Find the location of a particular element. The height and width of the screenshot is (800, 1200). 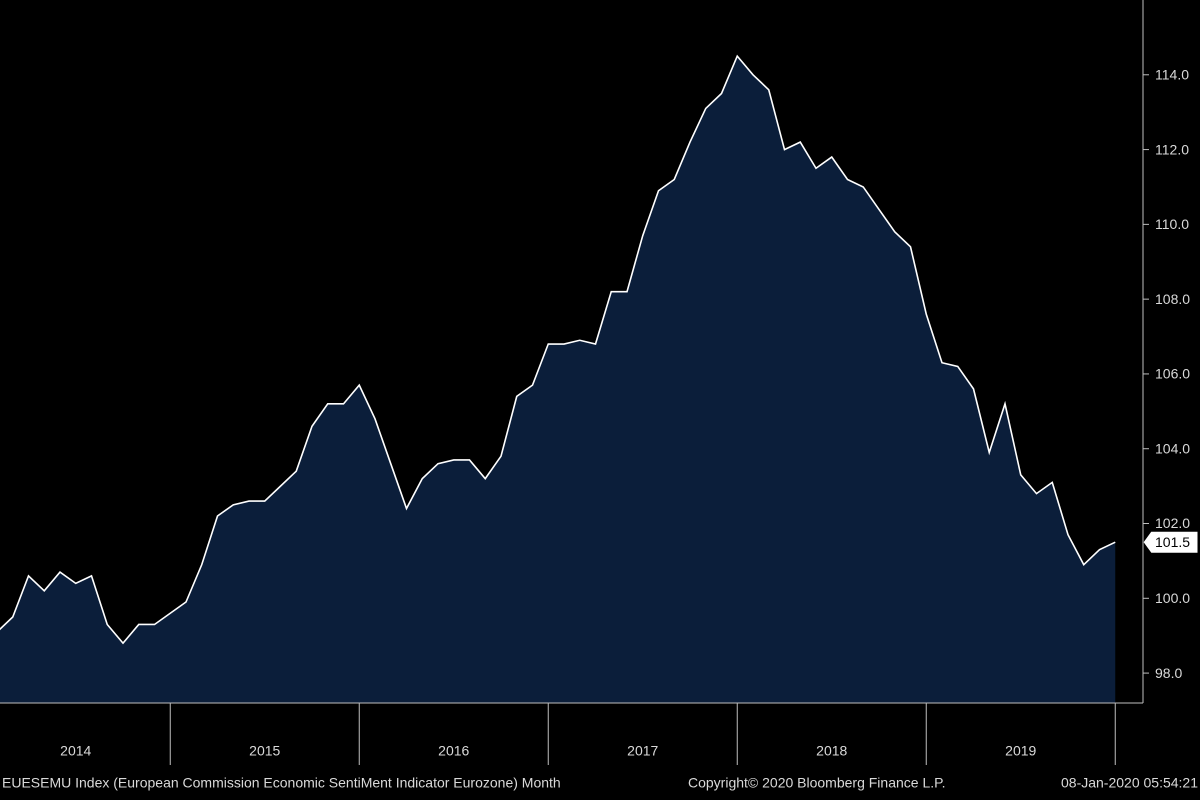

y-tick-label: 112.0 is located at coordinates (1172, 149).